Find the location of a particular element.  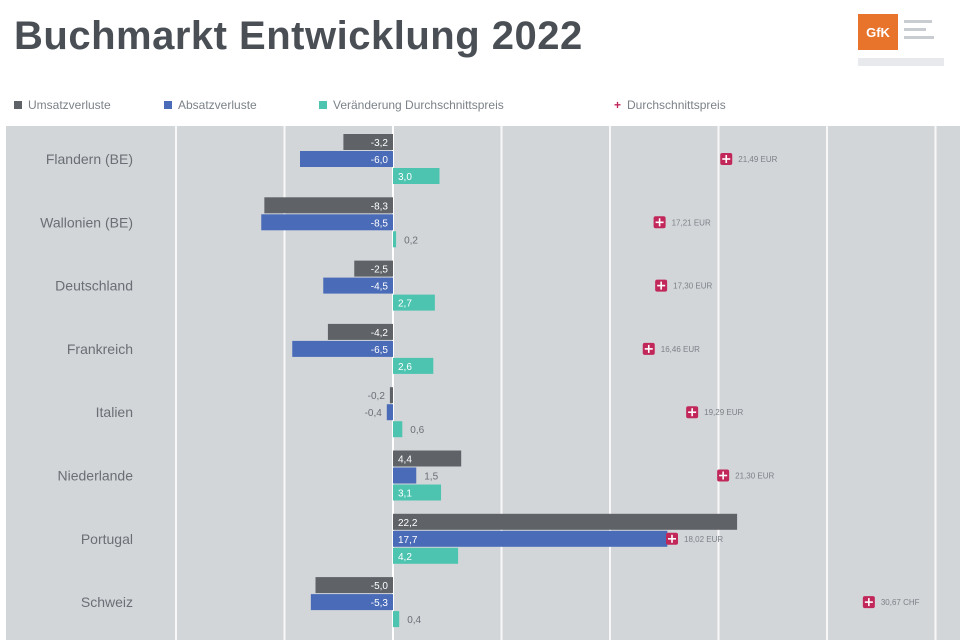

data-label: -8,5 is located at coordinates (380, 223).